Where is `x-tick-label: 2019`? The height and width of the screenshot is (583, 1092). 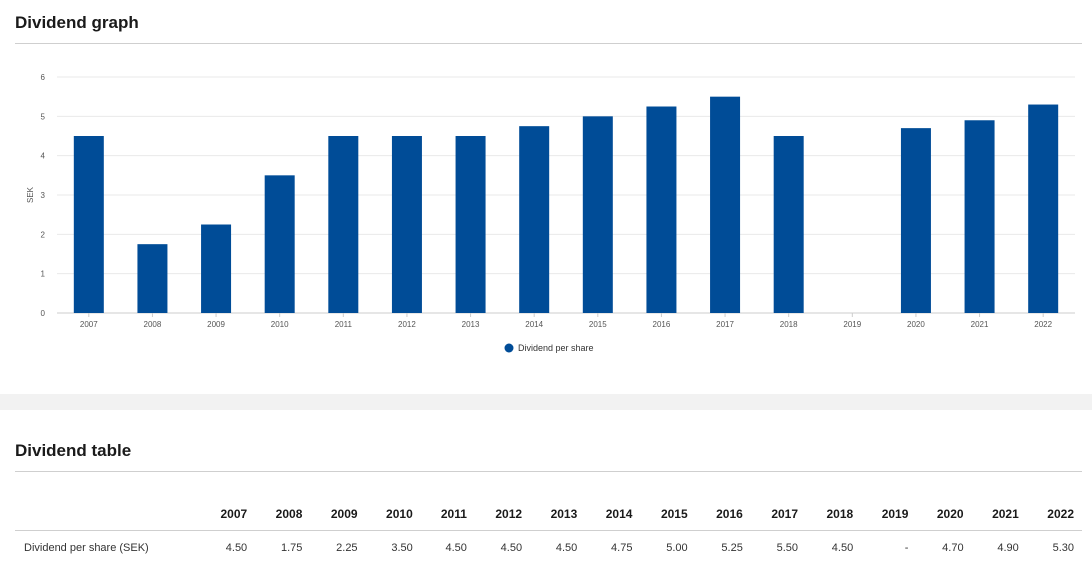 x-tick-label: 2019 is located at coordinates (852, 324).